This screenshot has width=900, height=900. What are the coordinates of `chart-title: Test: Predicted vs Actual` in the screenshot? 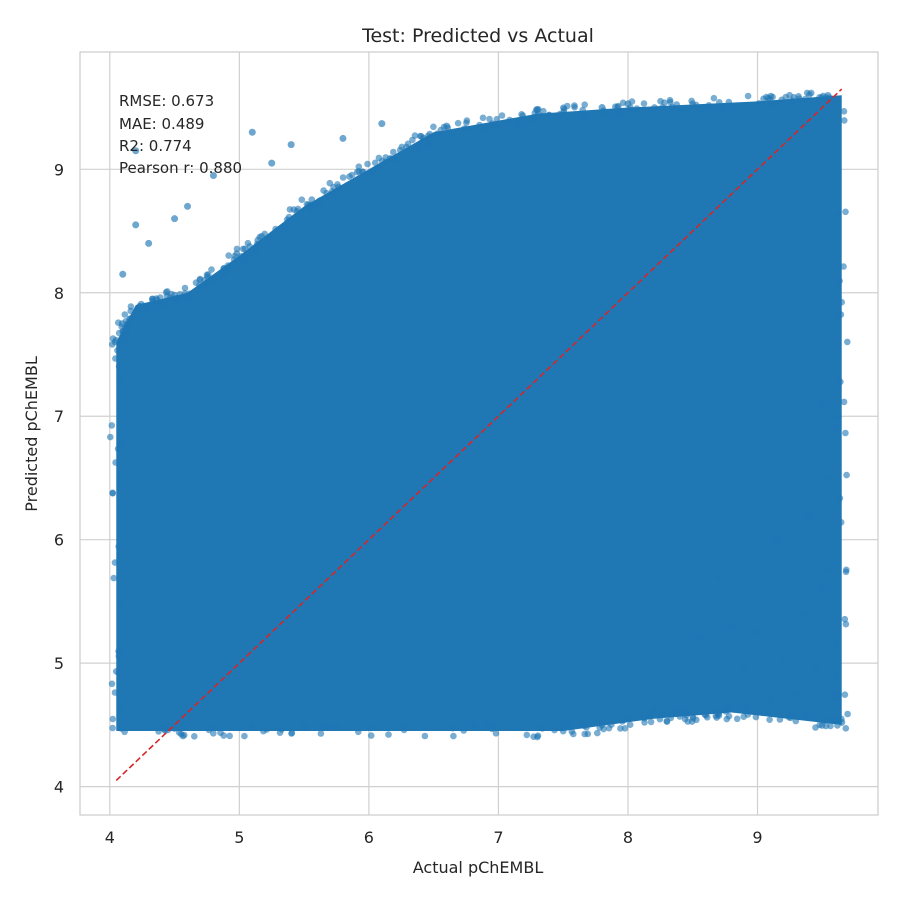 It's located at (477, 36).